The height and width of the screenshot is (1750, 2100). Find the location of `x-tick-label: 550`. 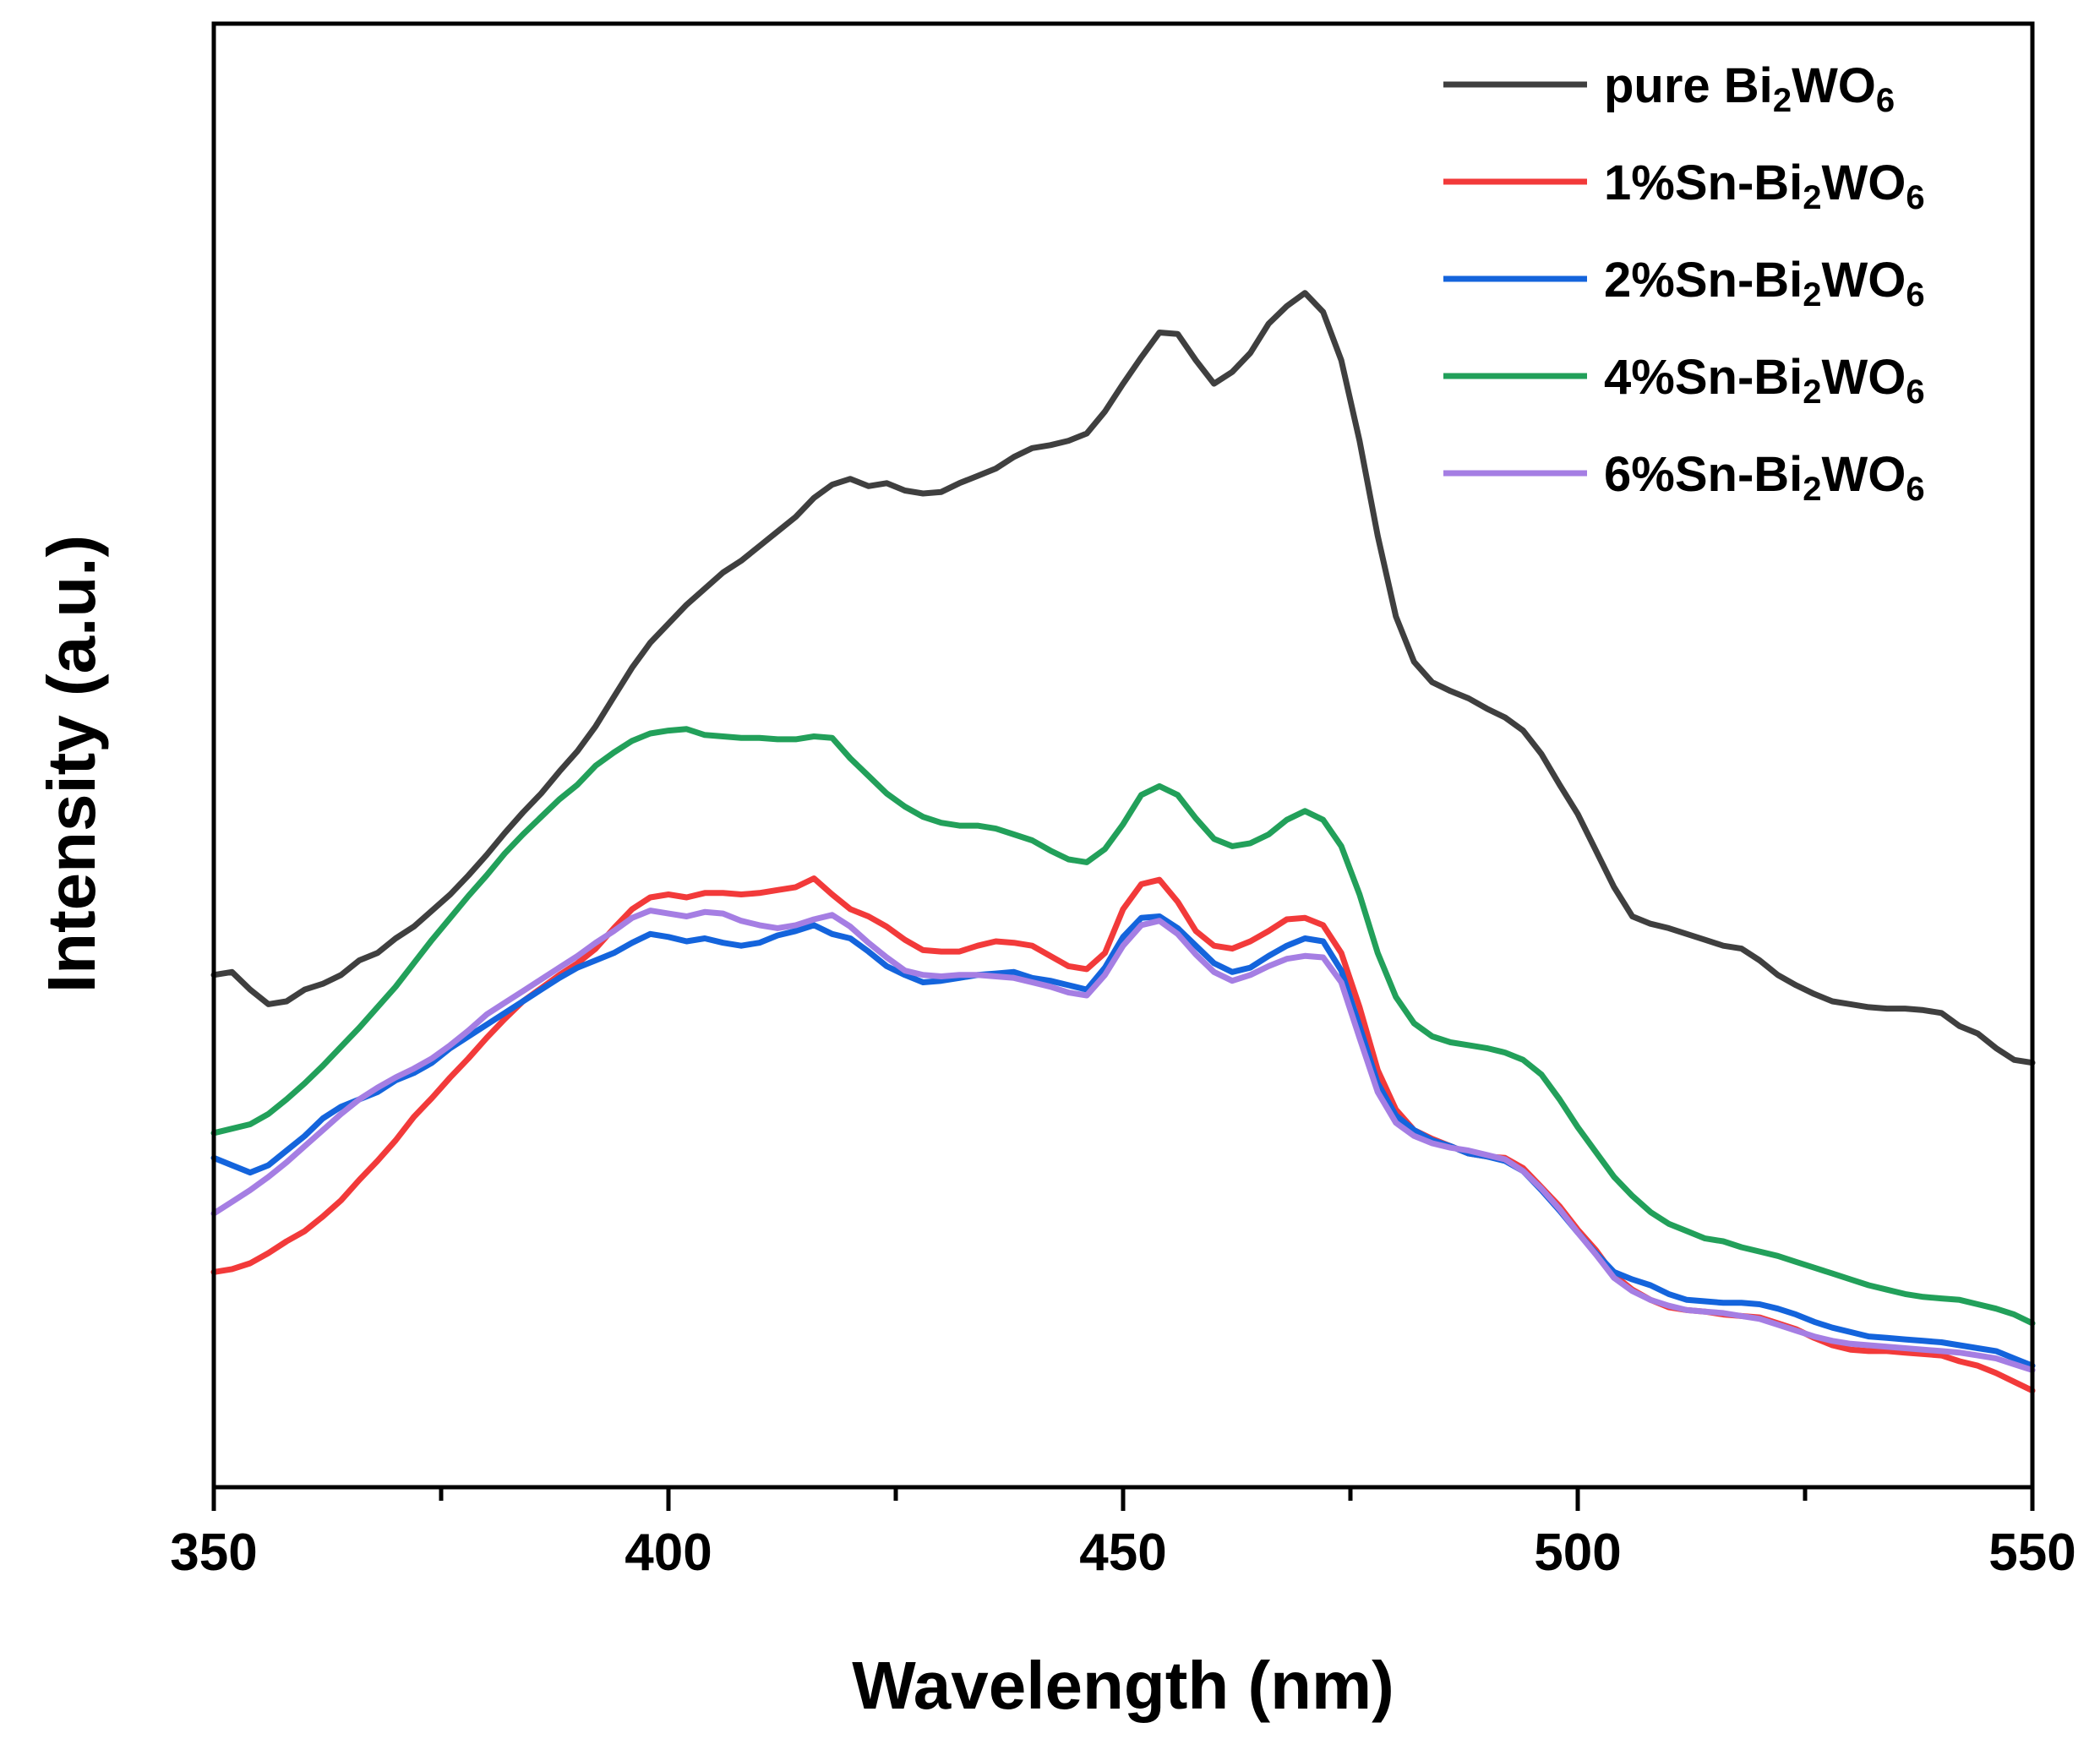

x-tick-label: 550 is located at coordinates (2031, 1553).